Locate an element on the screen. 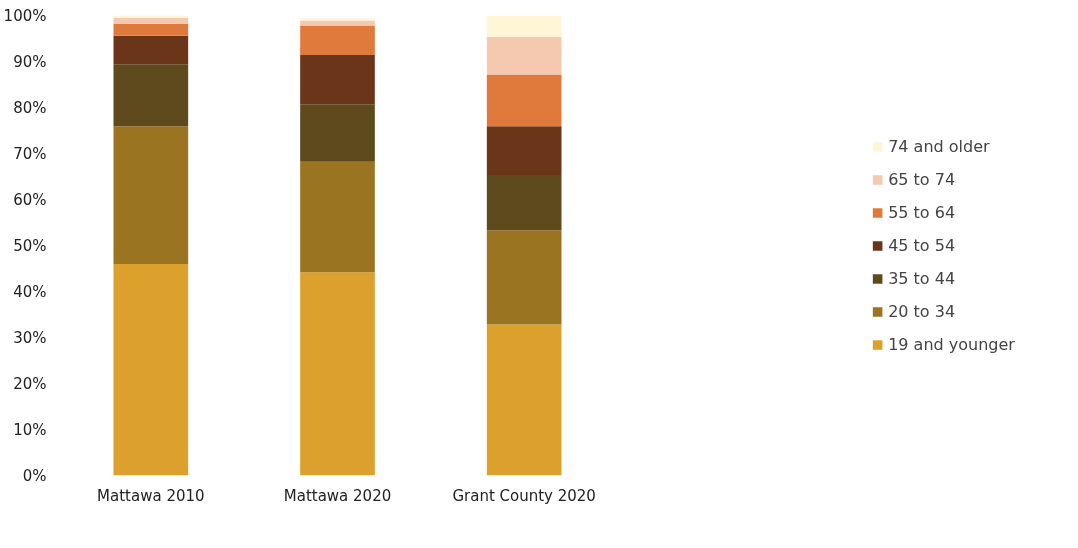 The width and height of the screenshot is (1078, 548). y-tick-label: 80% is located at coordinates (30, 107).